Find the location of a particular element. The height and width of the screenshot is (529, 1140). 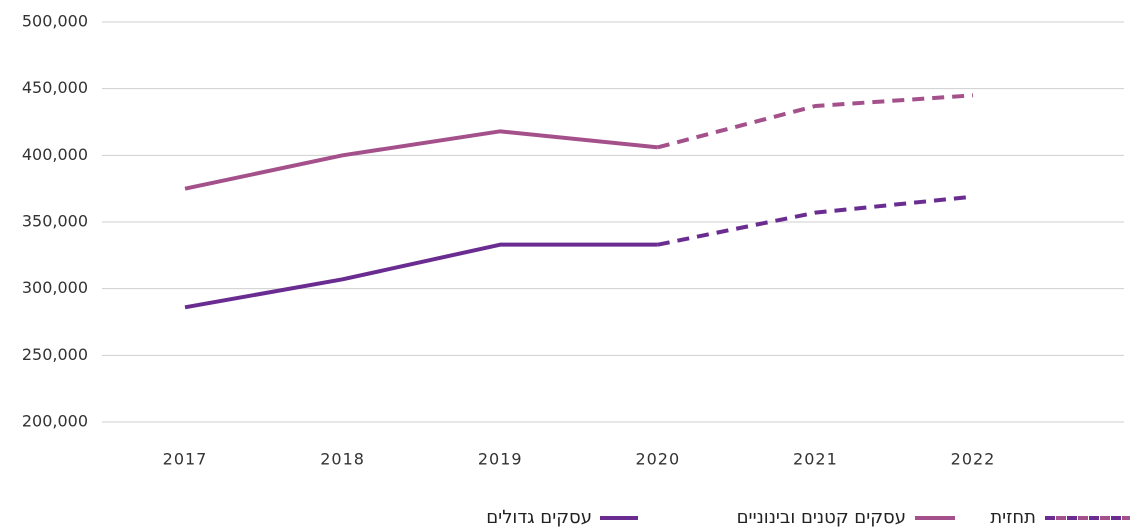

legend-label: תחזית is located at coordinates (1013, 517).